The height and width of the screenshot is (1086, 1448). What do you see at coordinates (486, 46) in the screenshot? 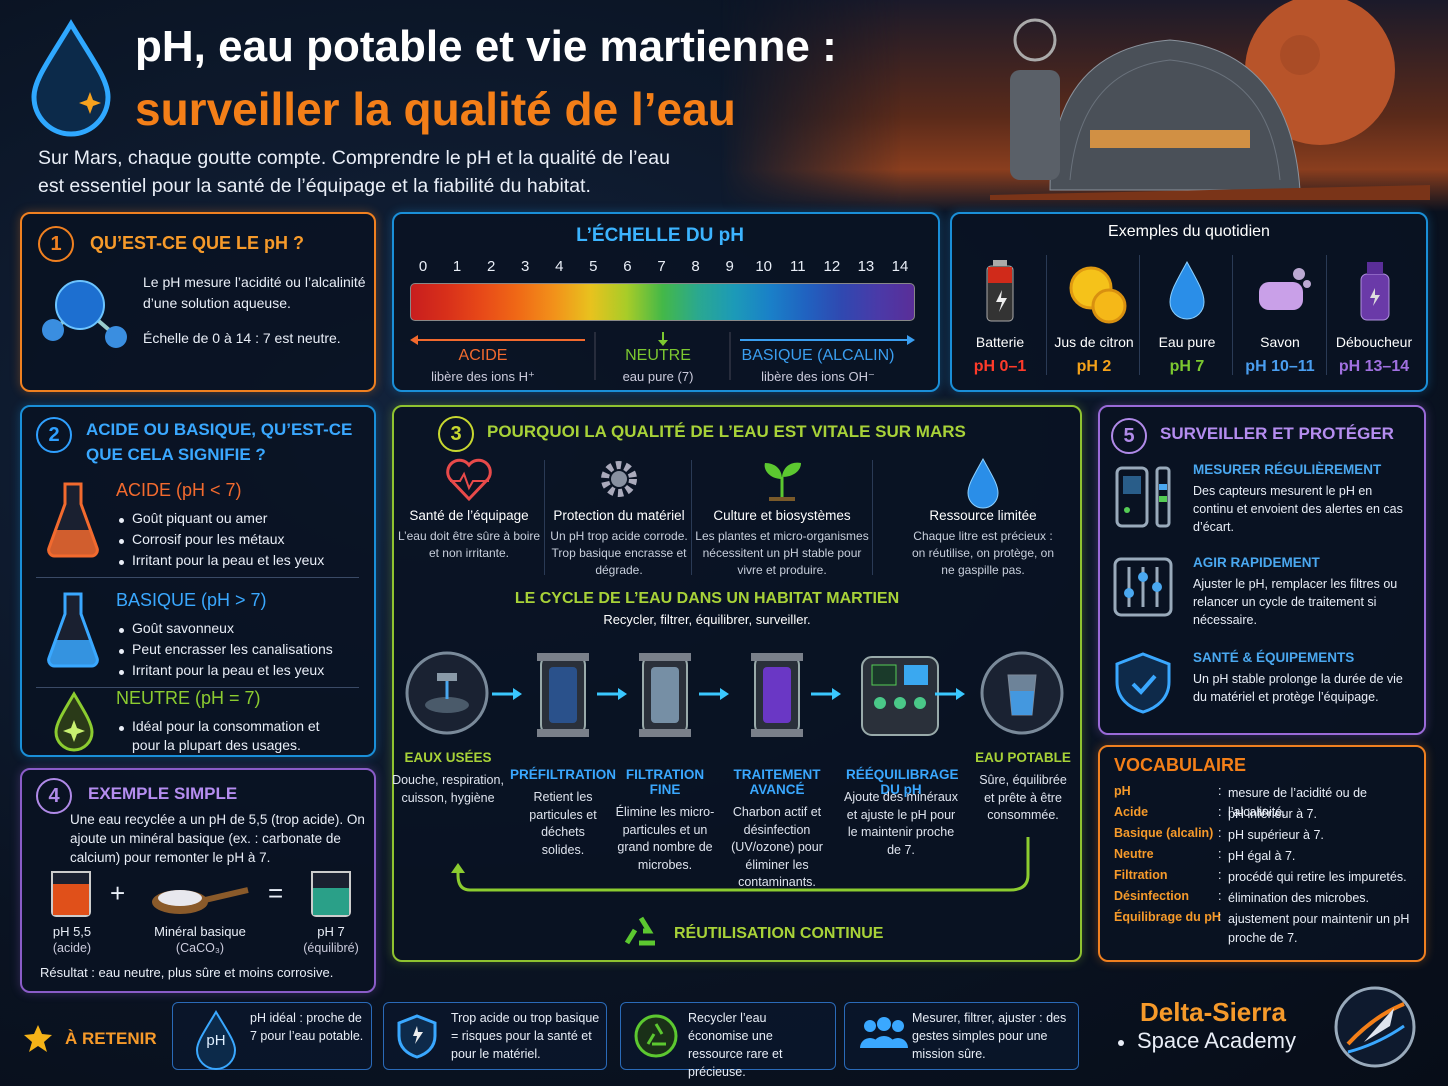
I see `title: pH, eau potable et vie martienne :` at bounding box center [486, 46].